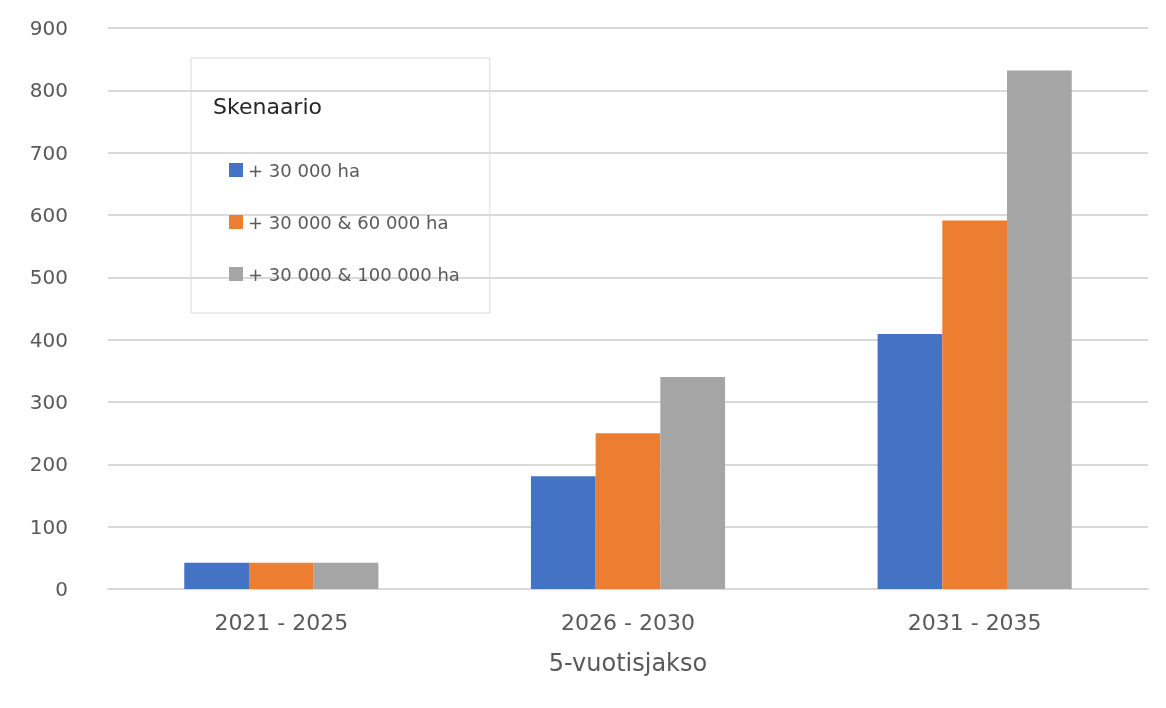 This screenshot has width=1166, height=708. Describe the element at coordinates (628, 622) in the screenshot. I see `x-tick-label: 2026 - 2030` at that location.